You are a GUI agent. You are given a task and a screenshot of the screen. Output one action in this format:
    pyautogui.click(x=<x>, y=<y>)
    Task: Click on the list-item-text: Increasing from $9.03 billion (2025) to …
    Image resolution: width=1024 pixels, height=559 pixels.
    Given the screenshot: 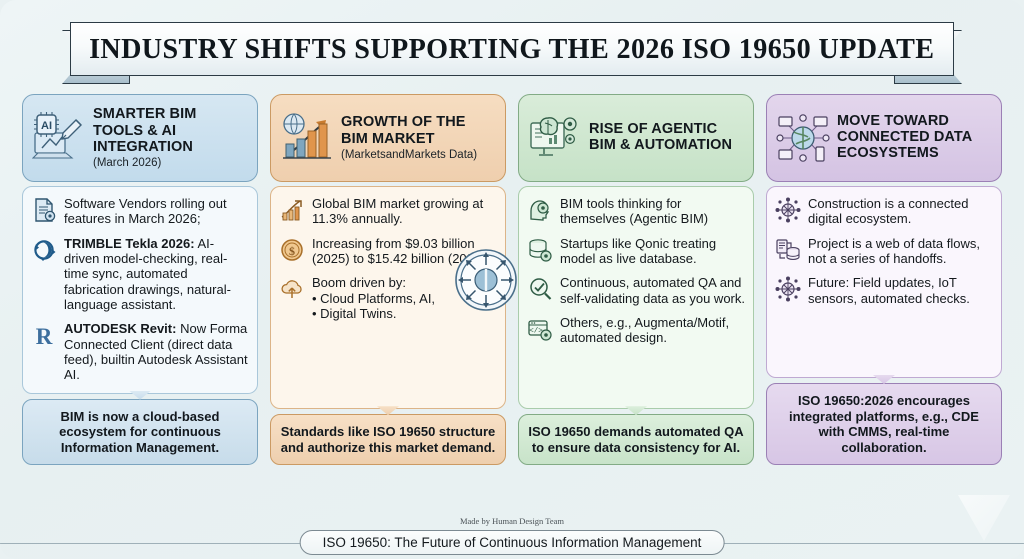 What is the action you would take?
    pyautogui.click(x=401, y=250)
    